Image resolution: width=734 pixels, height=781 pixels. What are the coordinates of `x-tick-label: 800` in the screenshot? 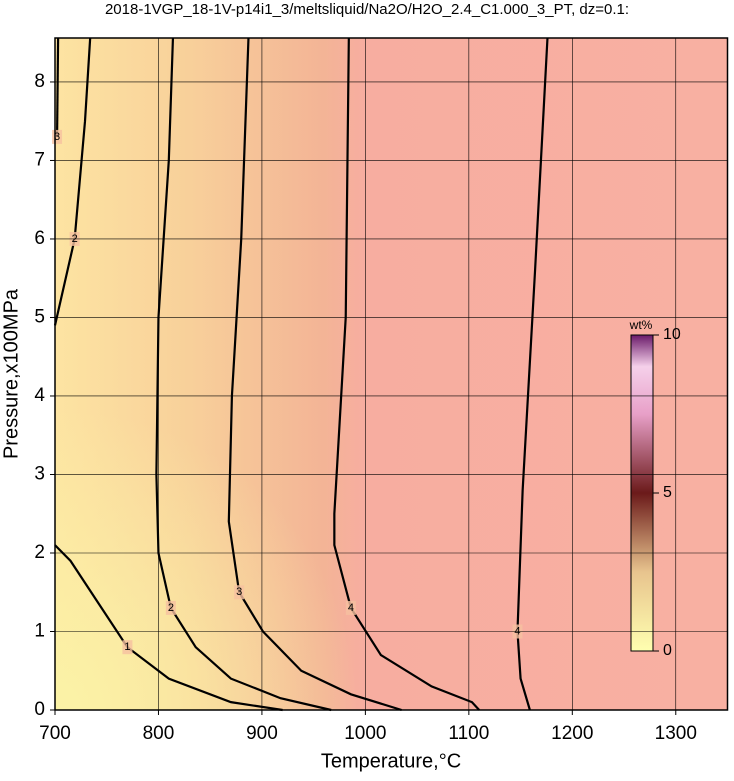 It's located at (159, 733).